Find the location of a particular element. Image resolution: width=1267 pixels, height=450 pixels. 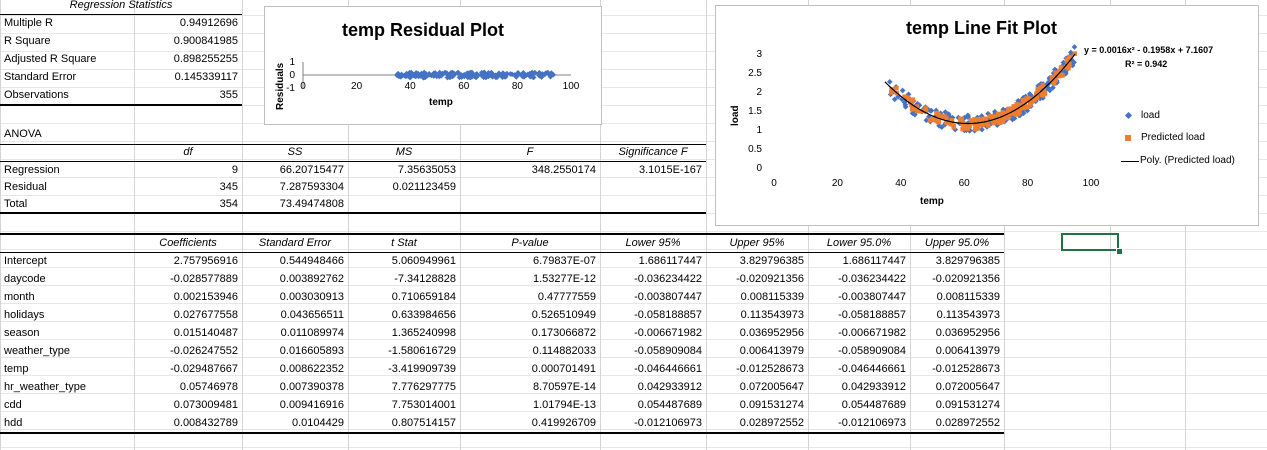

fit-y-tick: 2 is located at coordinates (759, 92).